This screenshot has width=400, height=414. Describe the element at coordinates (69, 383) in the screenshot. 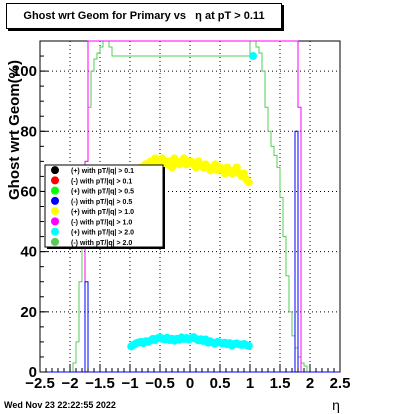

I see `x-tick-label: −2` at that location.